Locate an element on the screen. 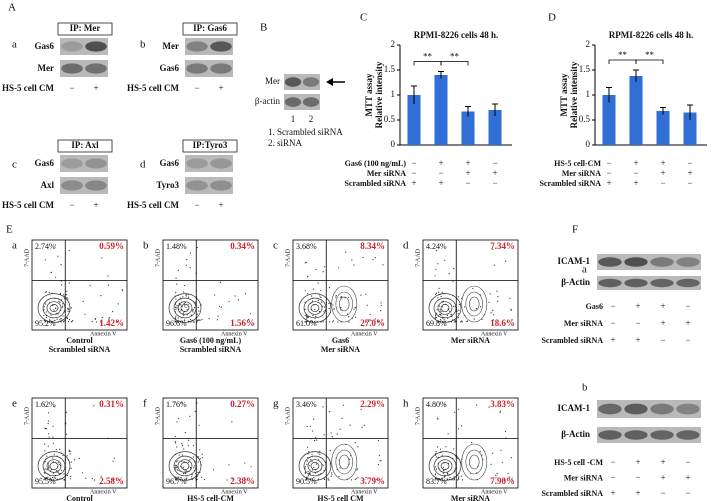 This screenshot has height=501, width=713. row-label: β-Actin is located at coordinates (575, 282).